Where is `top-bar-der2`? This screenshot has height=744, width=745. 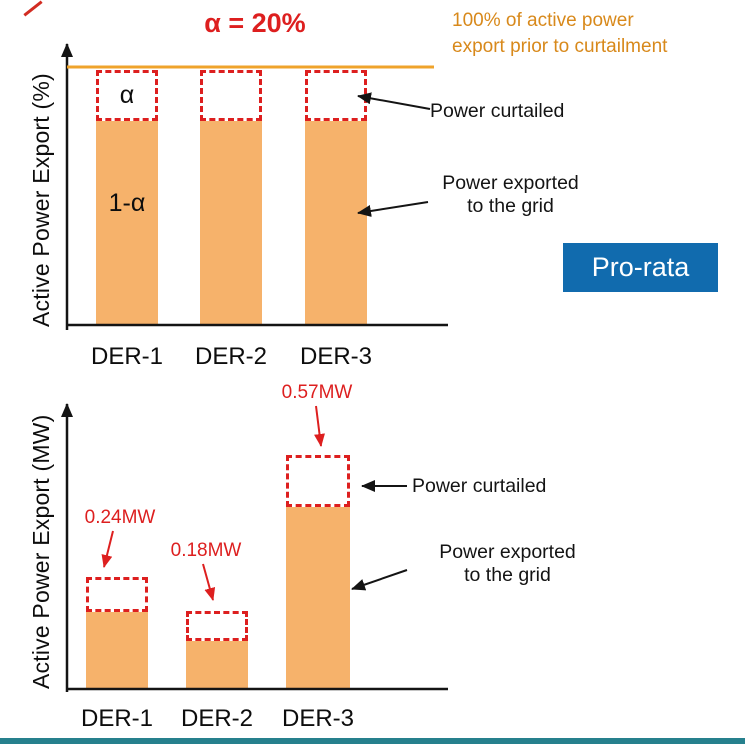 top-bar-der2 is located at coordinates (231, 197).